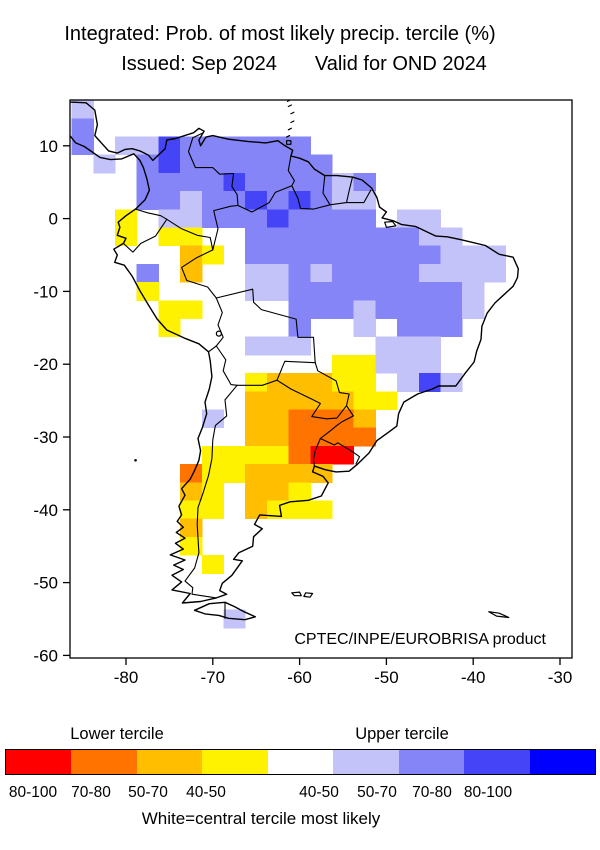  I want to click on x-axis-tick-label: -30, so click(560, 677).